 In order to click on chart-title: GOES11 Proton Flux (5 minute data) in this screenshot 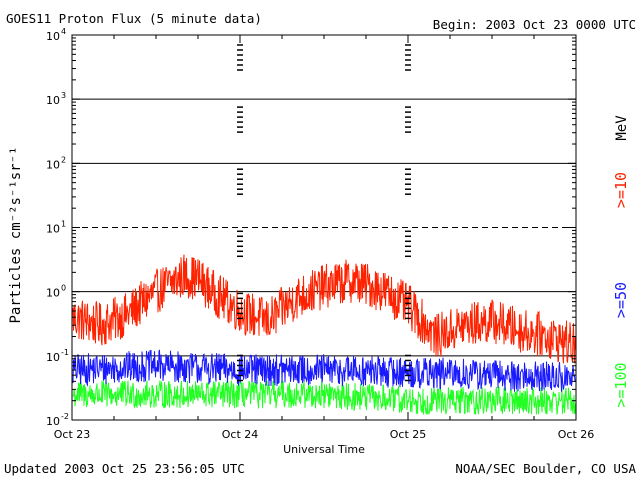, I will do `click(134, 18)`.